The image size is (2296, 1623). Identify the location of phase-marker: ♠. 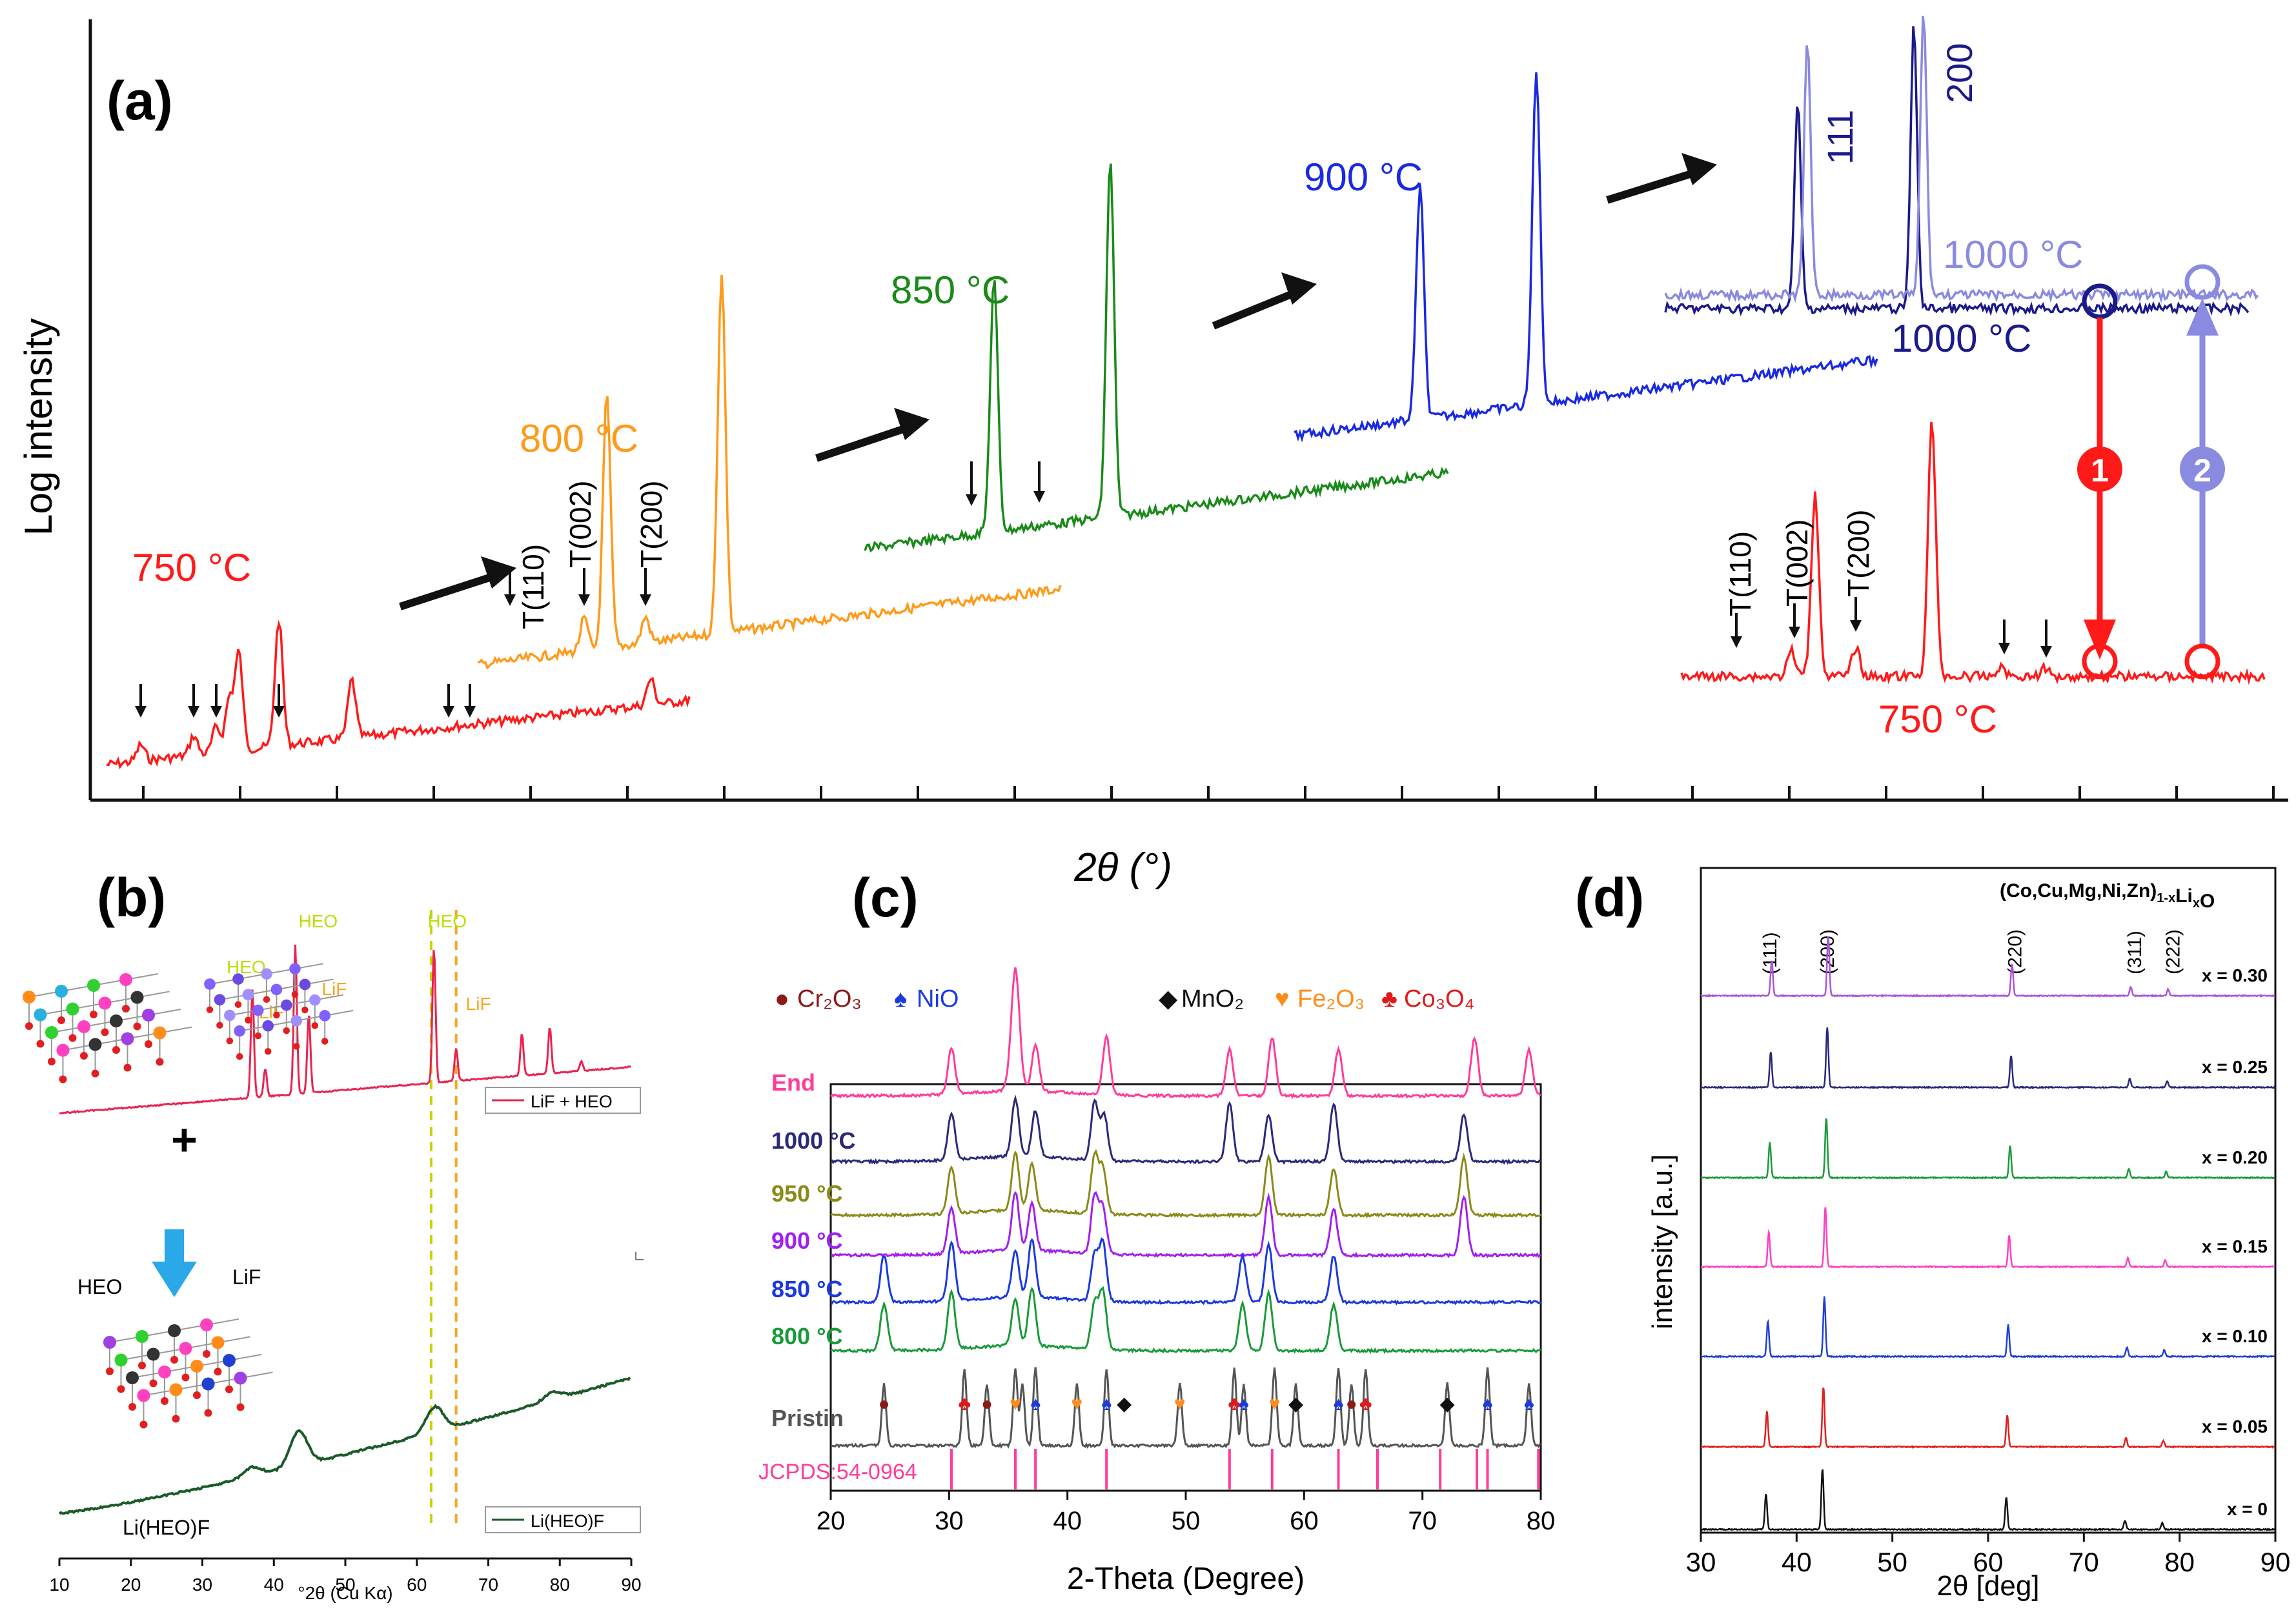
(1106, 1404).